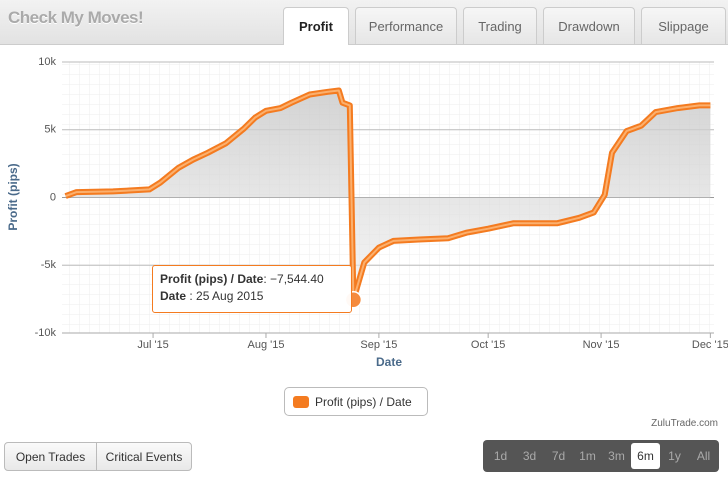  I want to click on button: Critical Events, so click(144, 456).